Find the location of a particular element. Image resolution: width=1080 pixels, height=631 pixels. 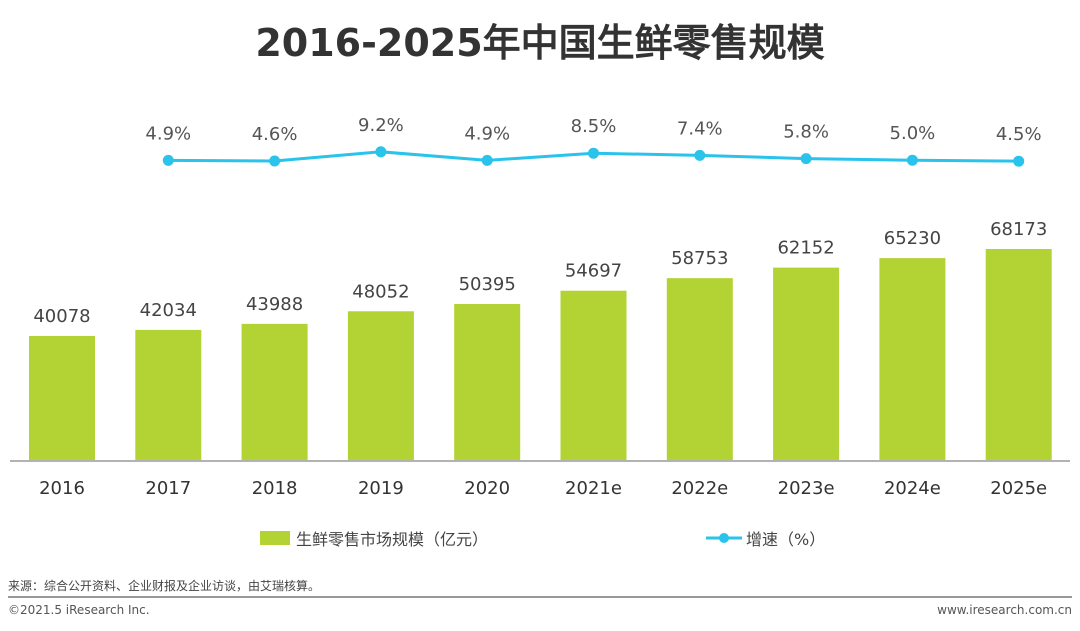

growth-value-label: 4.5% is located at coordinates (1019, 134).